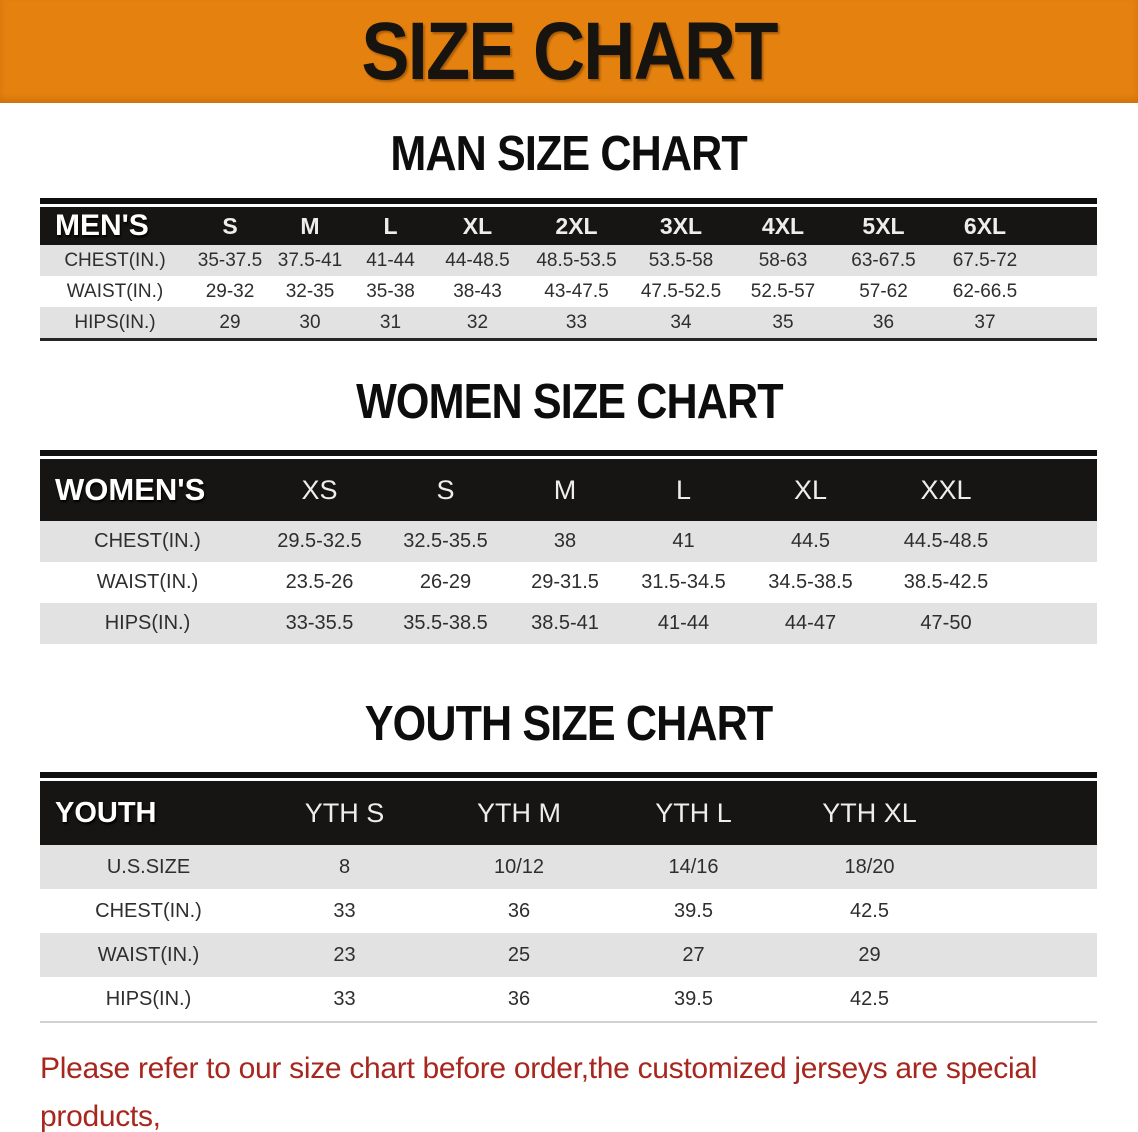  Describe the element at coordinates (568, 999) in the screenshot. I see `table-row: HIPS(IN.) 33 36 39.5 42.5` at that location.